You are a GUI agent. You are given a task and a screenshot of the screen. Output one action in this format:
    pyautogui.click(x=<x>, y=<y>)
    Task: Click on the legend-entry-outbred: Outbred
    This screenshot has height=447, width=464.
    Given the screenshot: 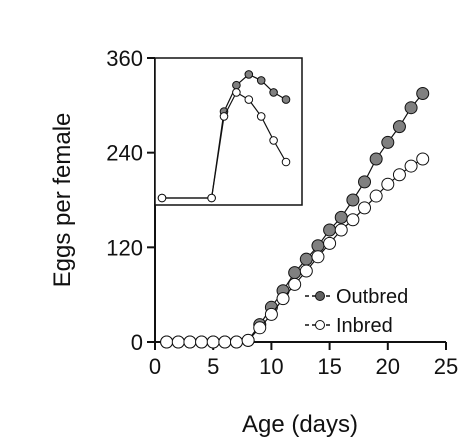 What is the action you would take?
    pyautogui.click(x=356, y=297)
    